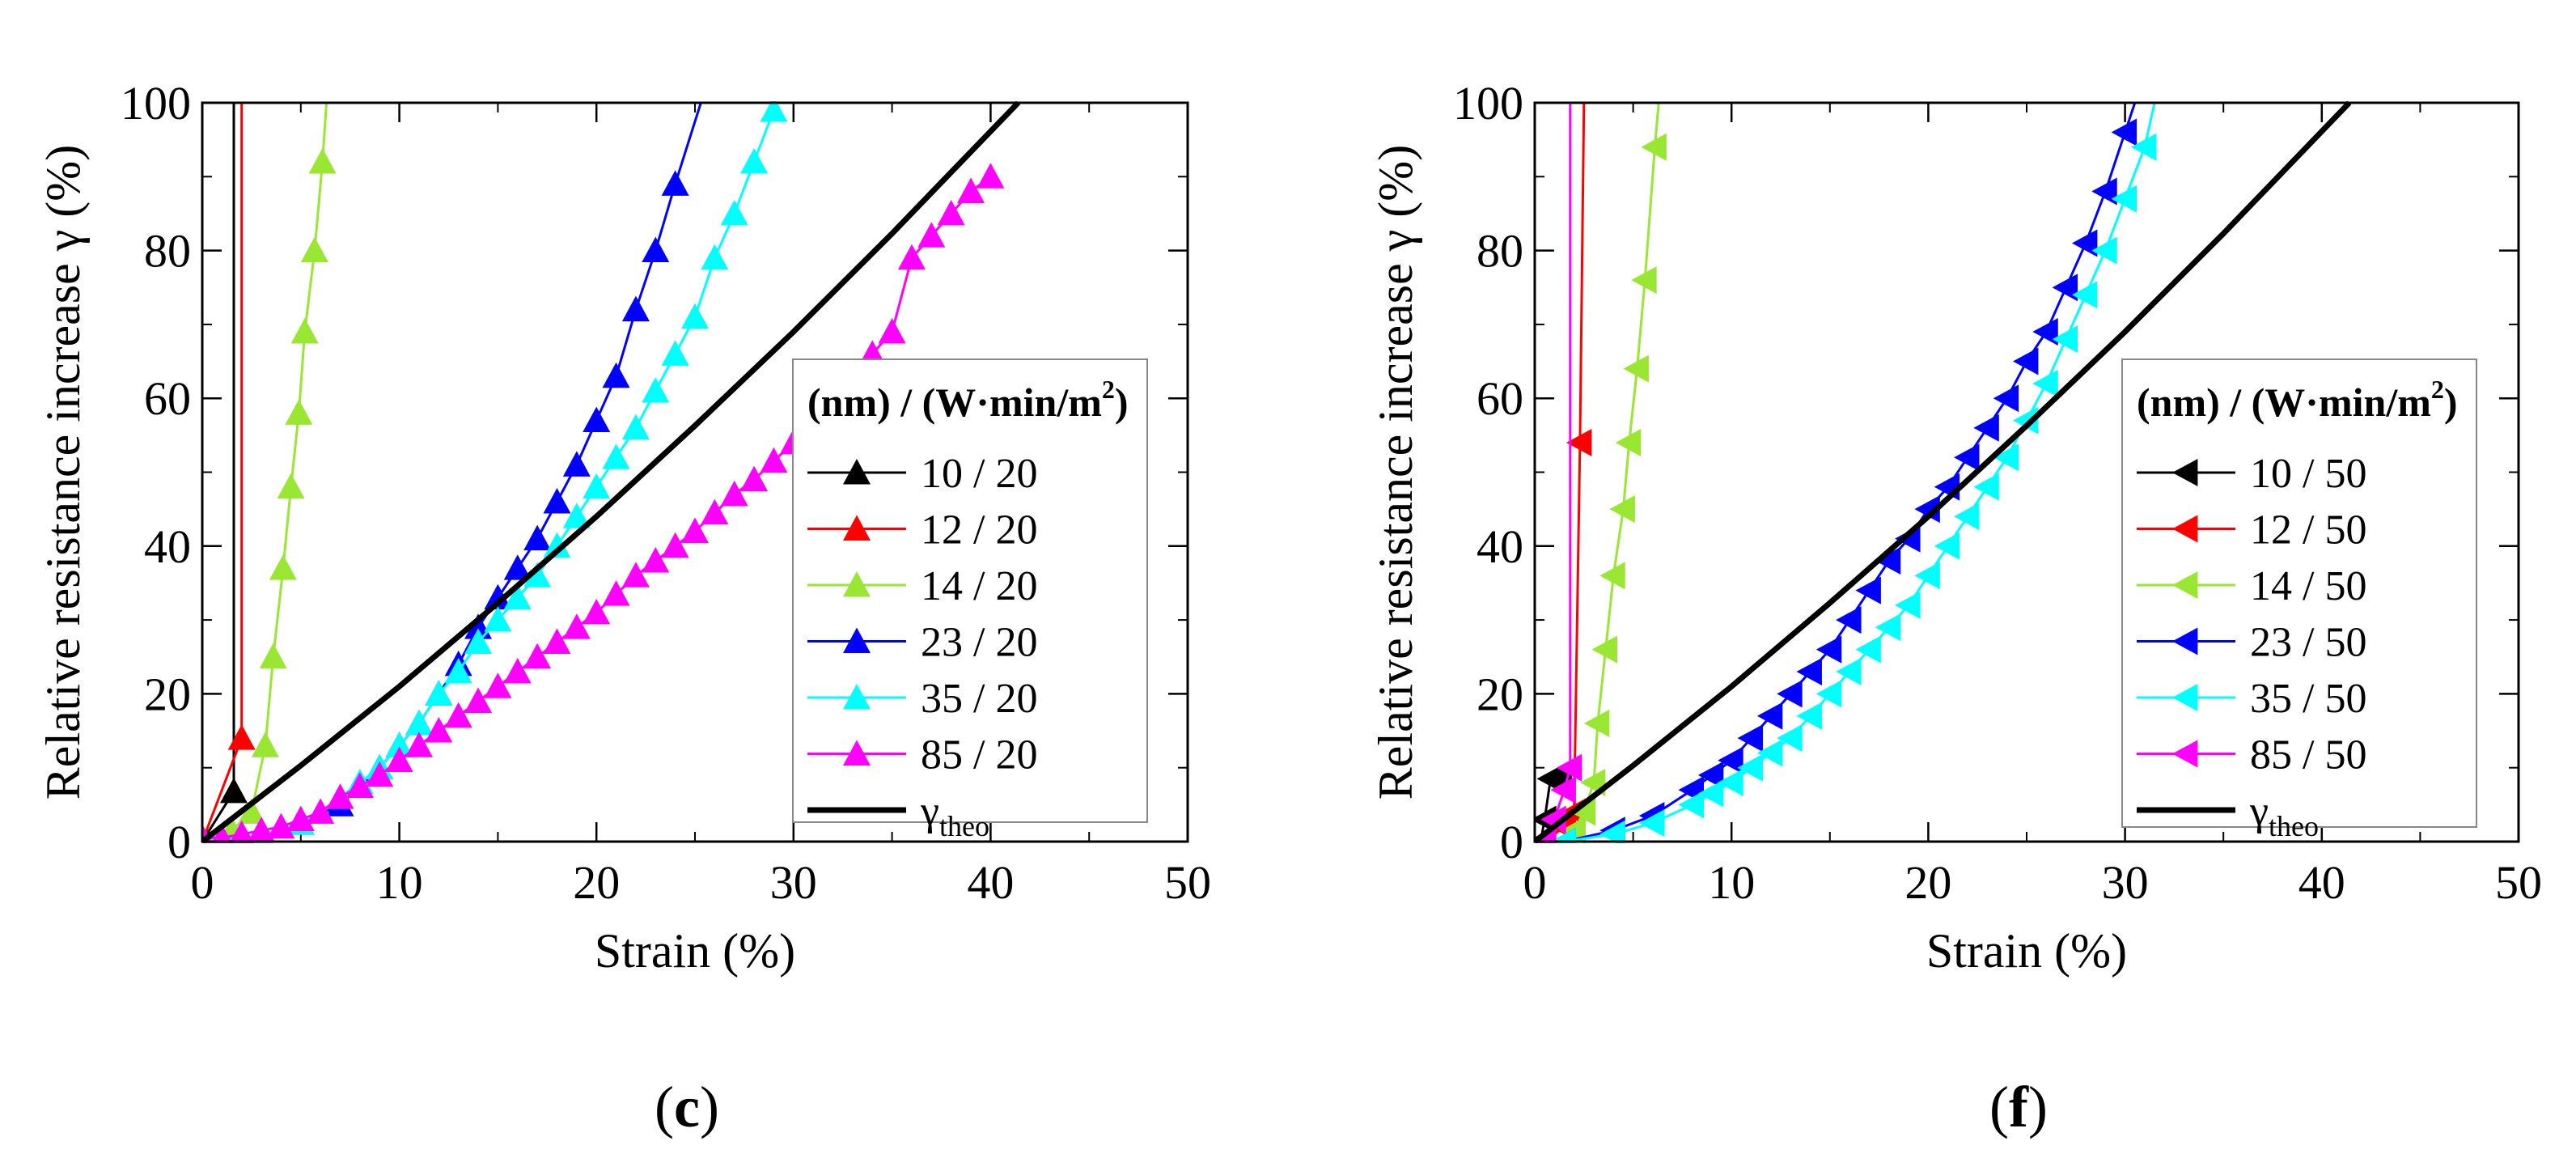  What do you see at coordinates (596, 883) in the screenshot?
I see `x-tick-label: 20` at bounding box center [596, 883].